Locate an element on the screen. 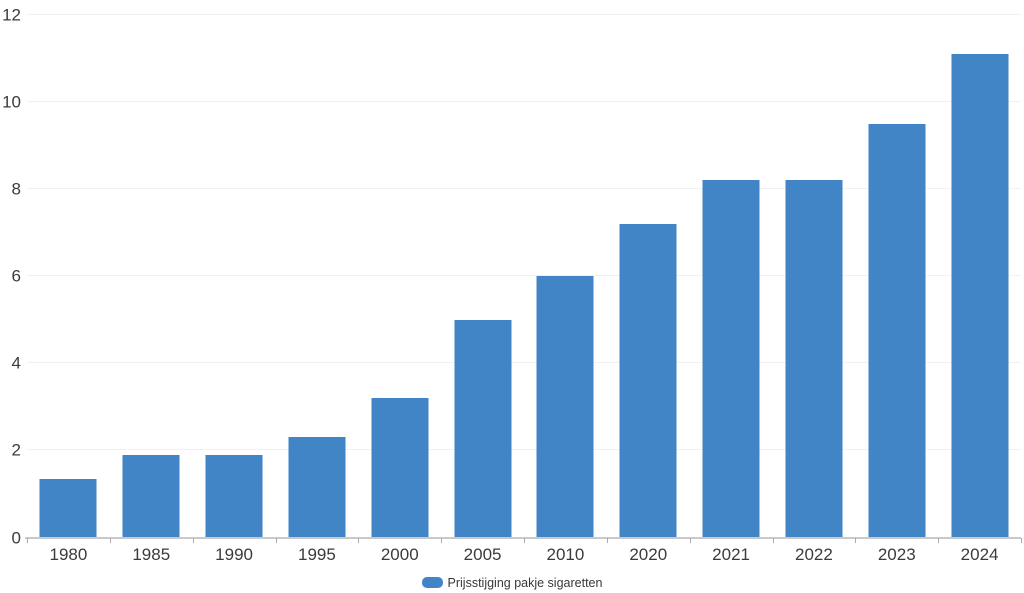  bar-1990 is located at coordinates (234, 496).